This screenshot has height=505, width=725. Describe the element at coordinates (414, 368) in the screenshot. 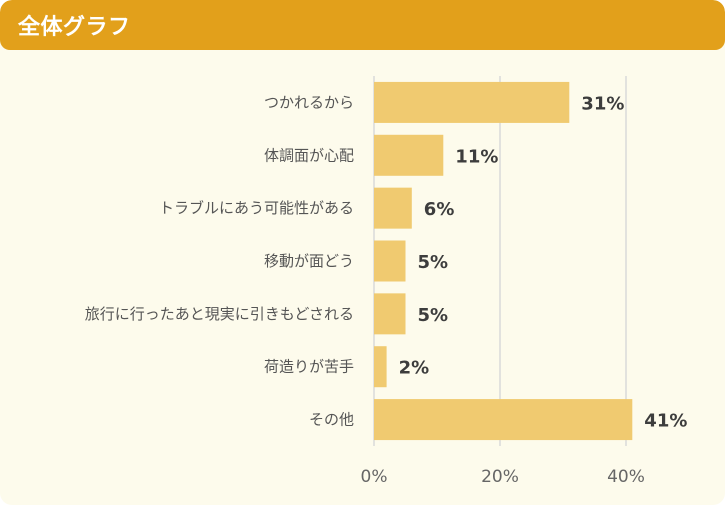

I see `value-label: 2%` at that location.